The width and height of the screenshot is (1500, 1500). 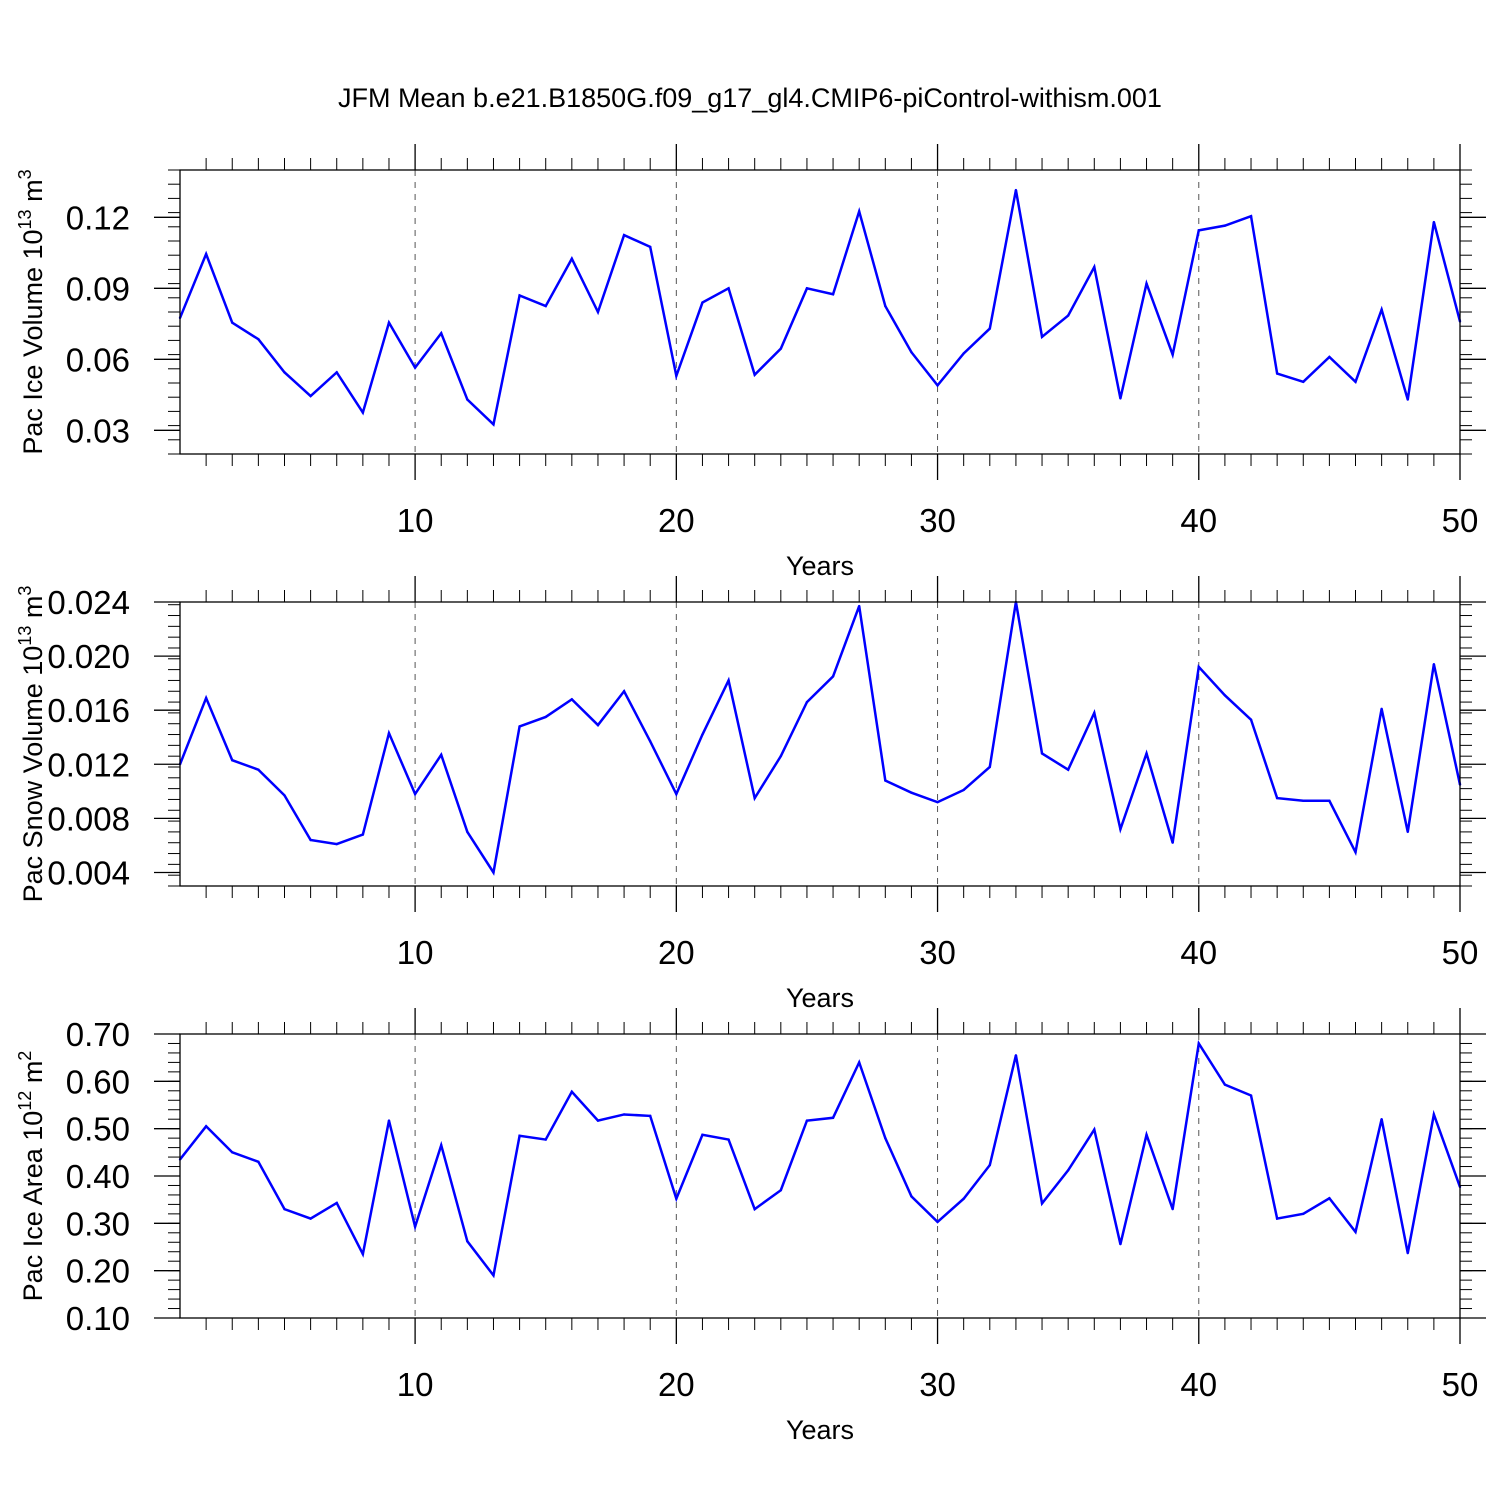 What do you see at coordinates (88, 764) in the screenshot?
I see `y-tick-label: 0.012` at bounding box center [88, 764].